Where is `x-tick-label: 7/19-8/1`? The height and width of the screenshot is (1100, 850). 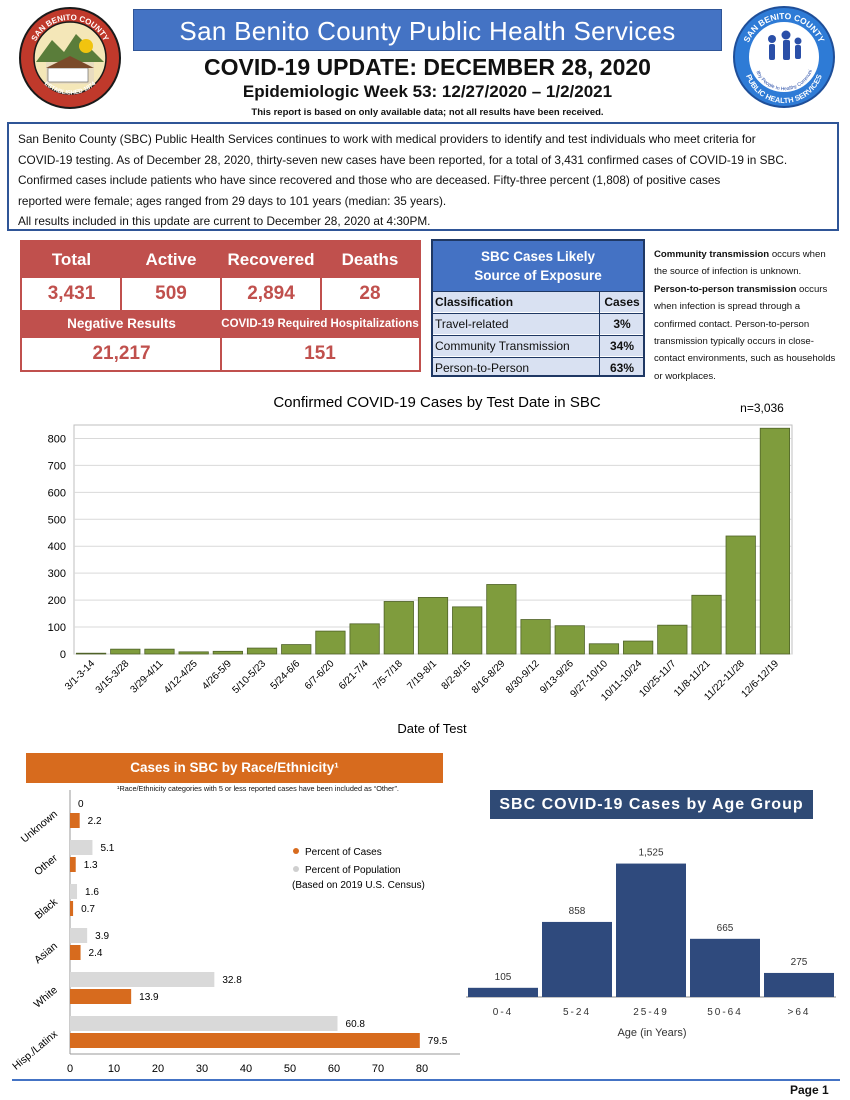
x-tick-label: 7/19-8/1 is located at coordinates (422, 675).